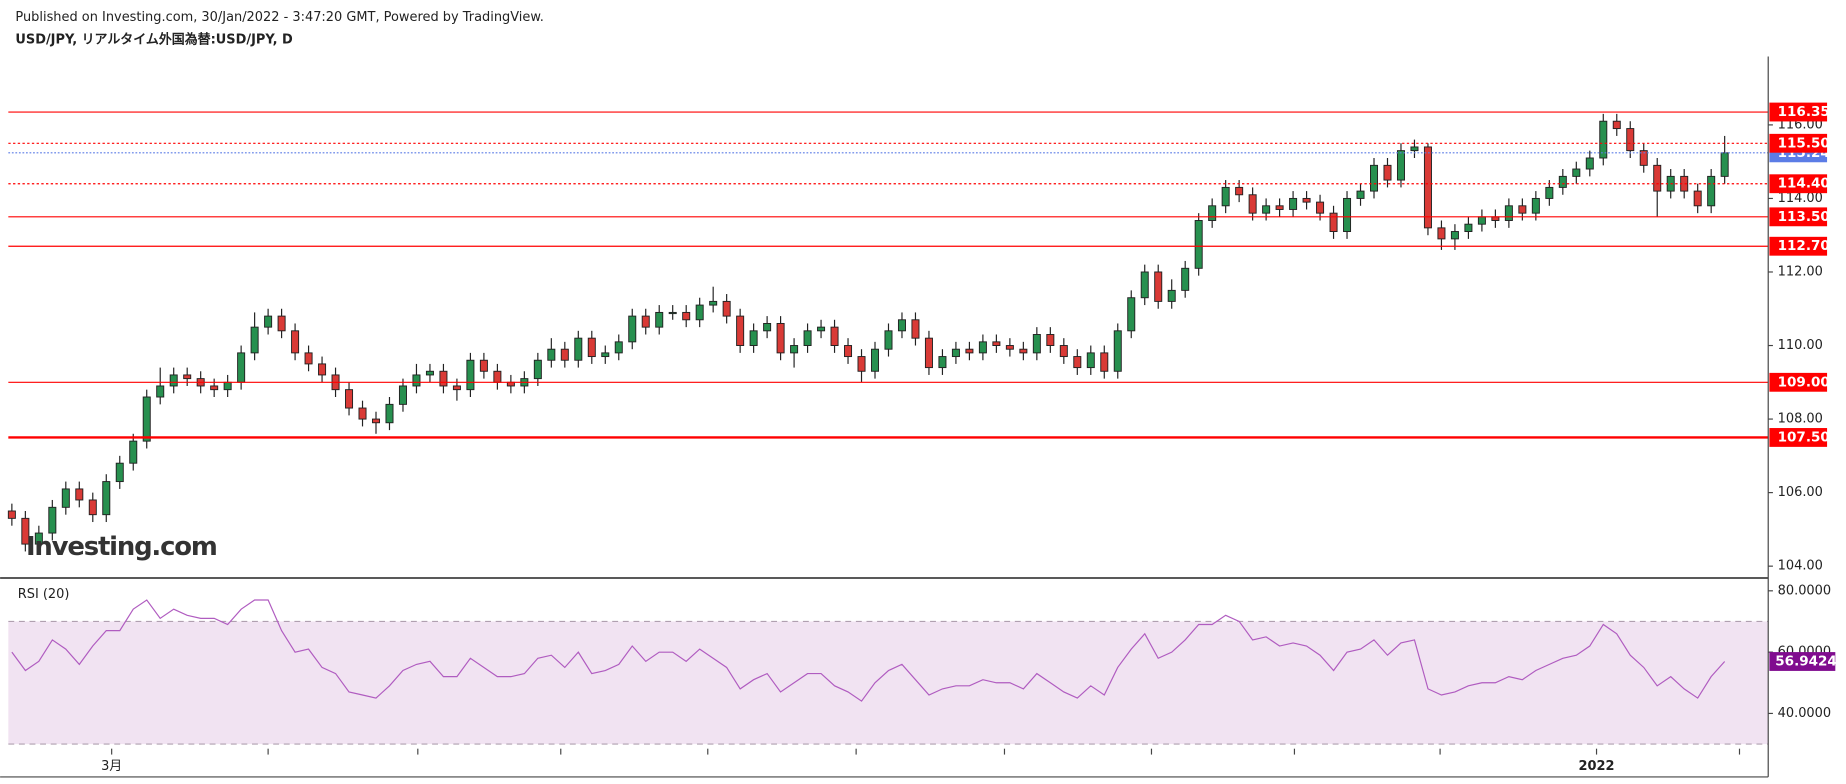 The image size is (1846, 784). What do you see at coordinates (1597, 766) in the screenshot?
I see `x-tick-label: 2022` at bounding box center [1597, 766].